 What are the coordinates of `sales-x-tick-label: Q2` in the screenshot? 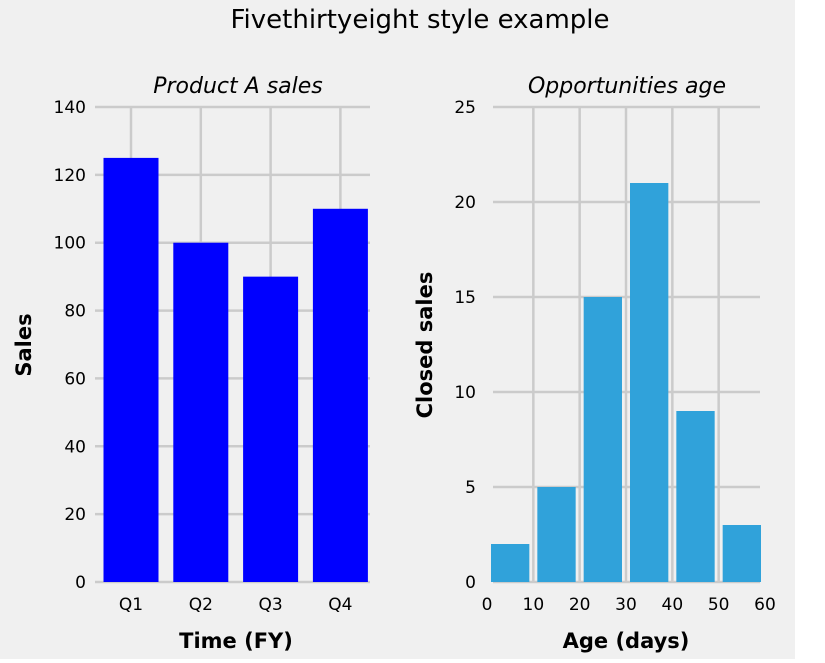 It's located at (201, 605).